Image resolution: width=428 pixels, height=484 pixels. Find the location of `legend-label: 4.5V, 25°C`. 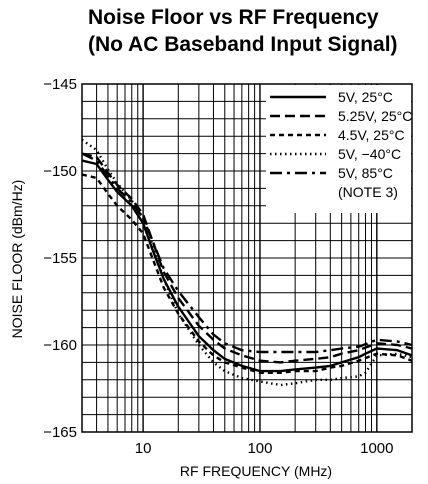

legend-label: 4.5V, 25°C is located at coordinates (371, 135).